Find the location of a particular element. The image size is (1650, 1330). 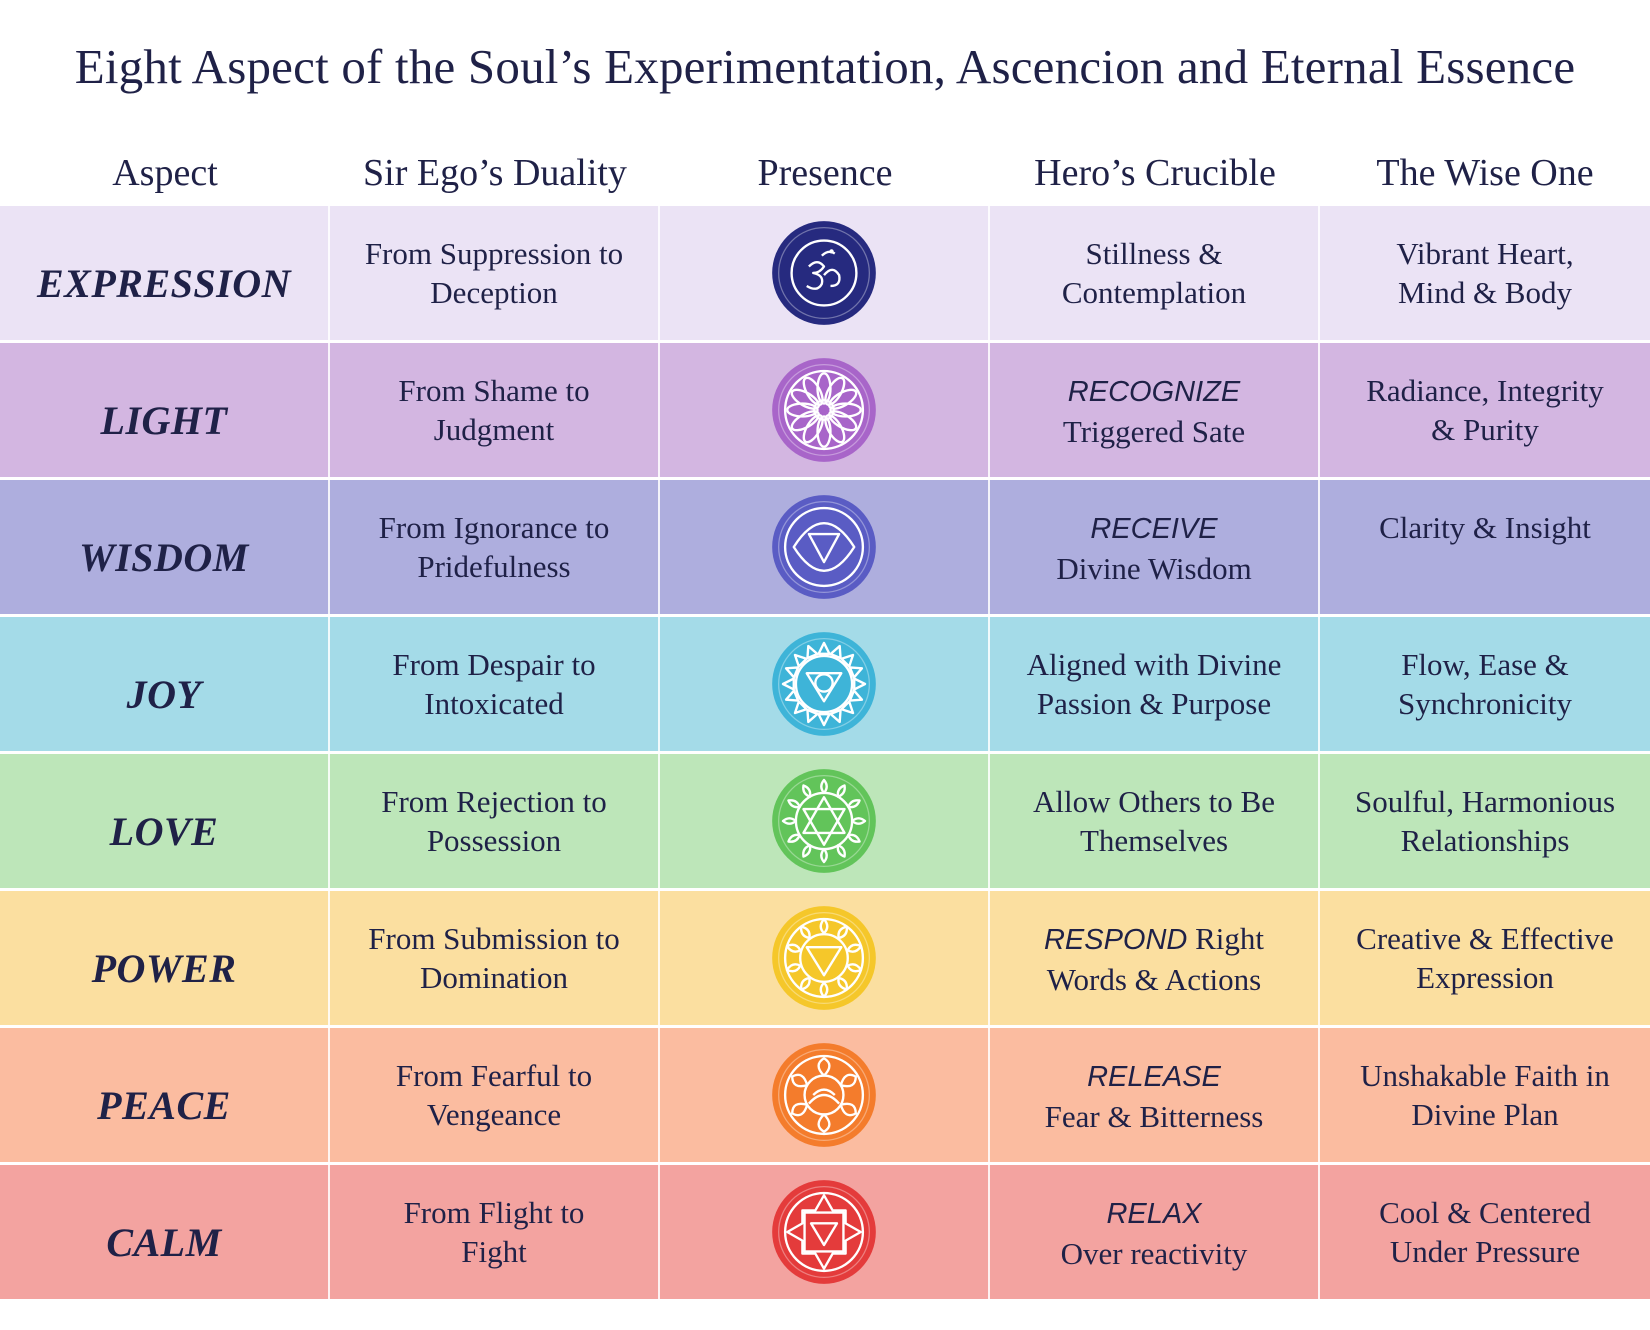

header-duality: Sir Ego’s Duality is located at coordinates (495, 173).